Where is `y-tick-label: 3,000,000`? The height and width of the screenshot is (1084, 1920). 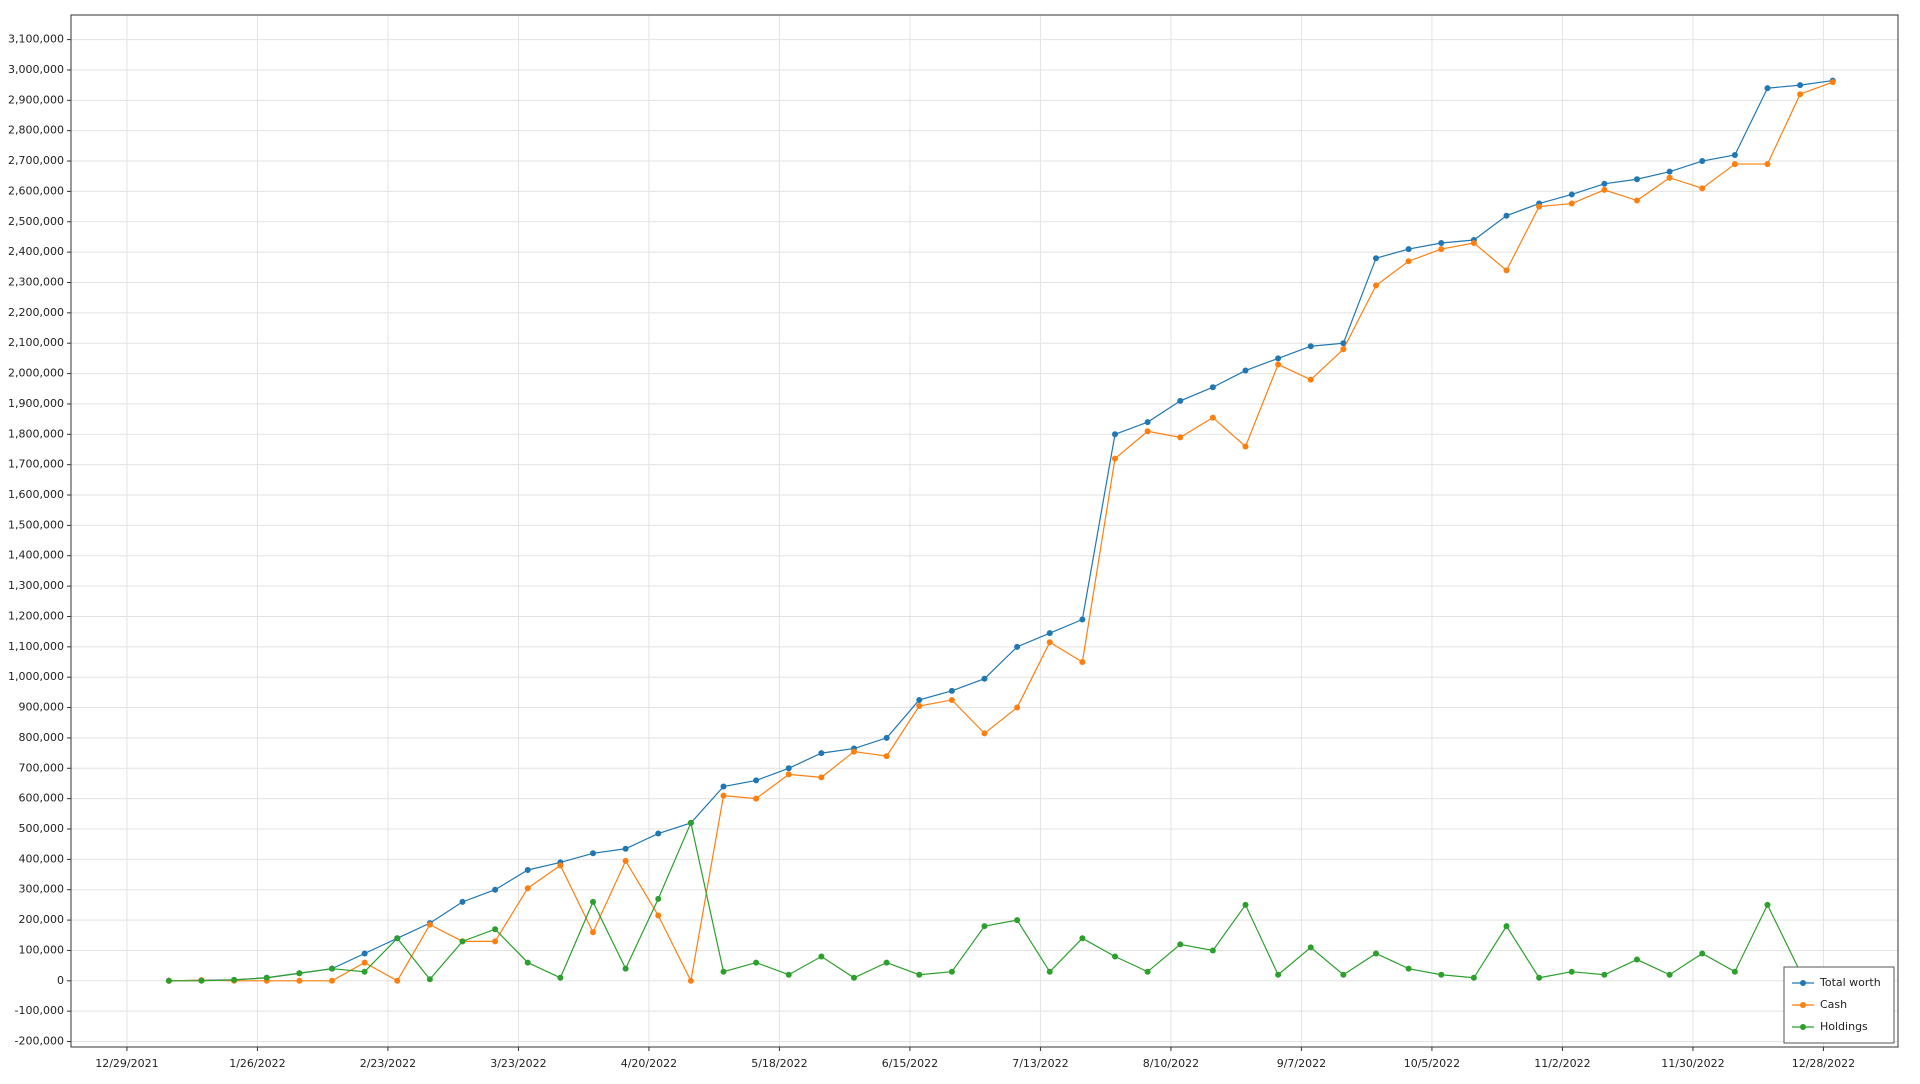 y-tick-label: 3,000,000 is located at coordinates (36, 69).